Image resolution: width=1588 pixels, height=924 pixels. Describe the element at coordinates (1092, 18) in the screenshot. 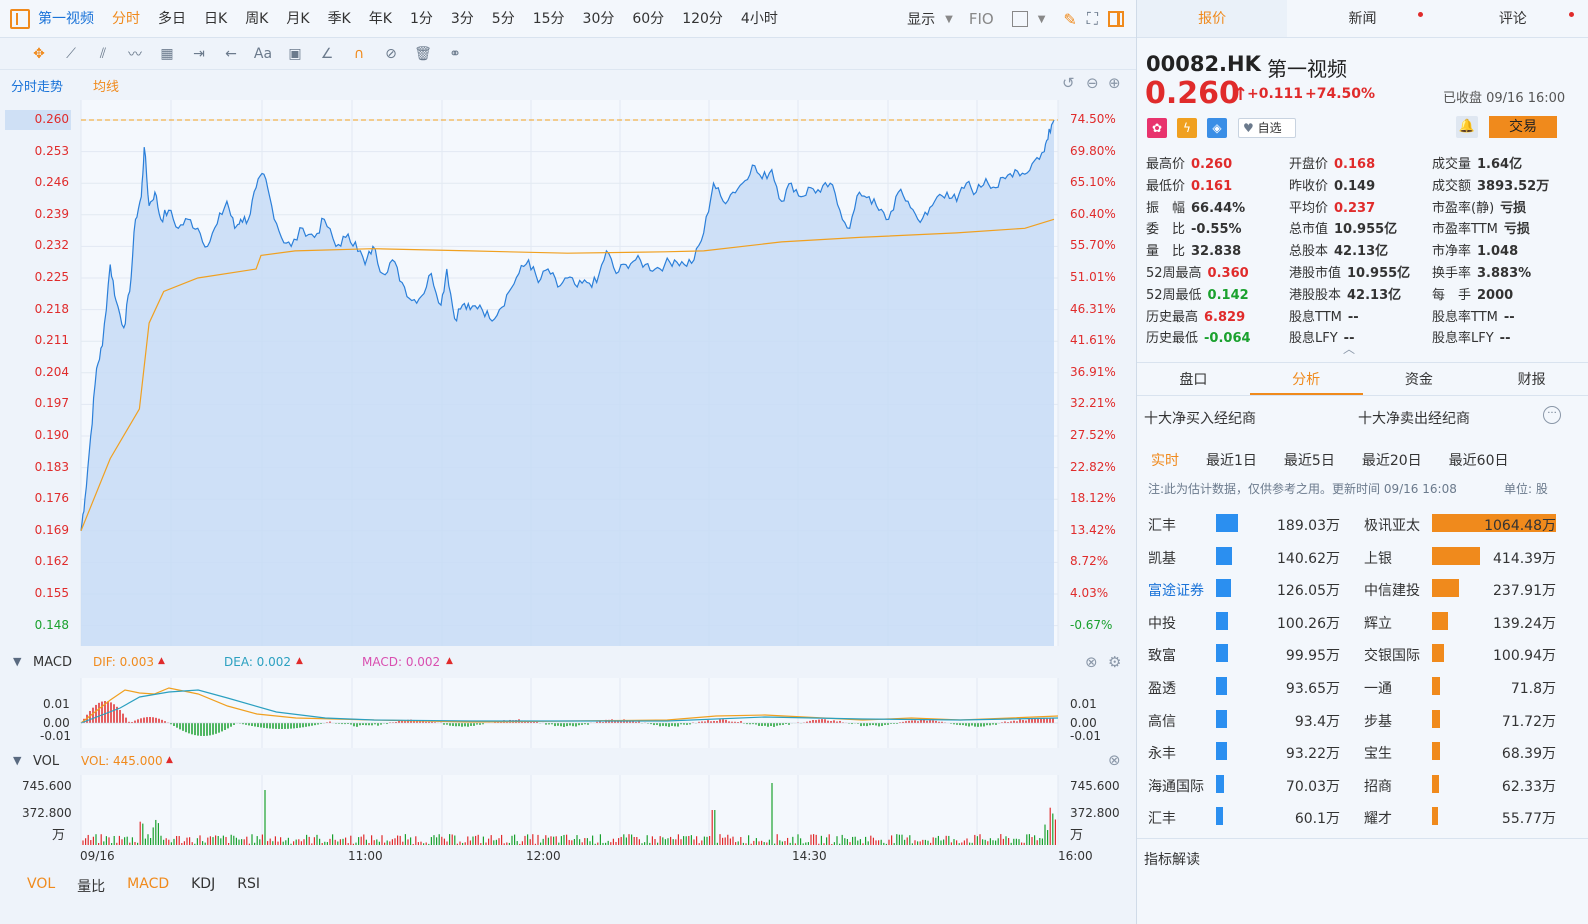

I see `fullscreen-icon: ⛶` at that location.